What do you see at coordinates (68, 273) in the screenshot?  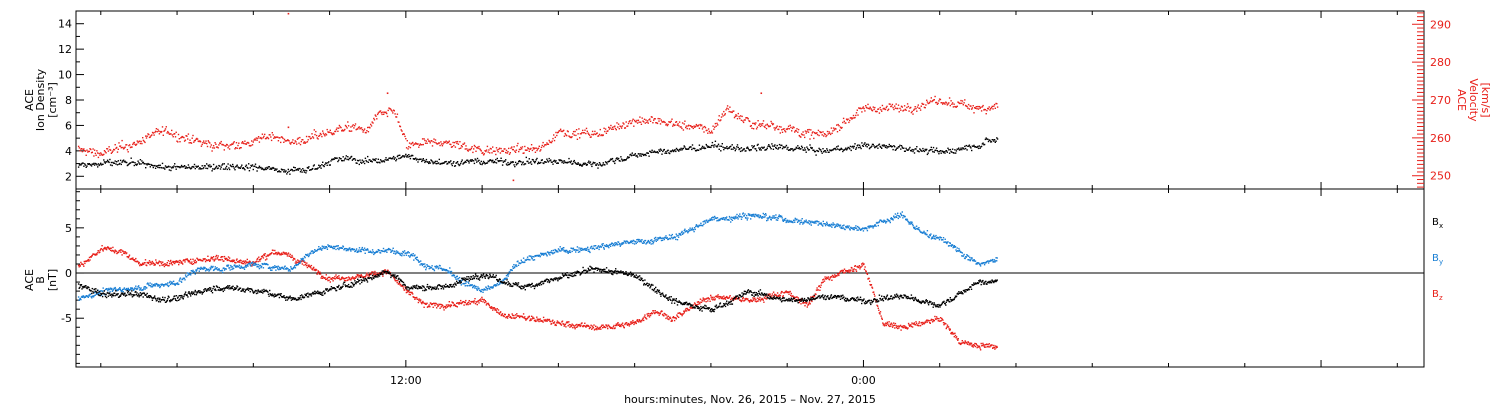 I see `b-tick-label: 0` at bounding box center [68, 273].